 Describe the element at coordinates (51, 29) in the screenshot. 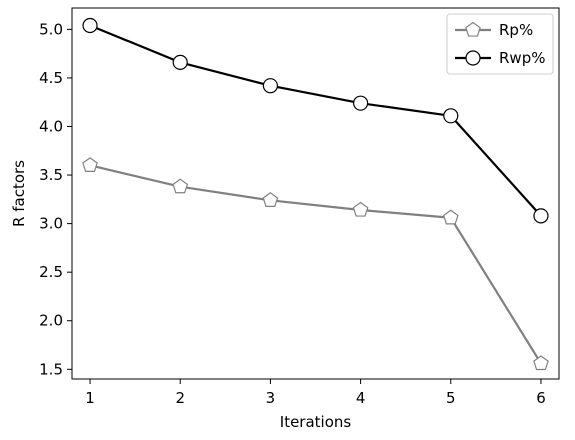

I see `y-tick-label: 5.0` at that location.